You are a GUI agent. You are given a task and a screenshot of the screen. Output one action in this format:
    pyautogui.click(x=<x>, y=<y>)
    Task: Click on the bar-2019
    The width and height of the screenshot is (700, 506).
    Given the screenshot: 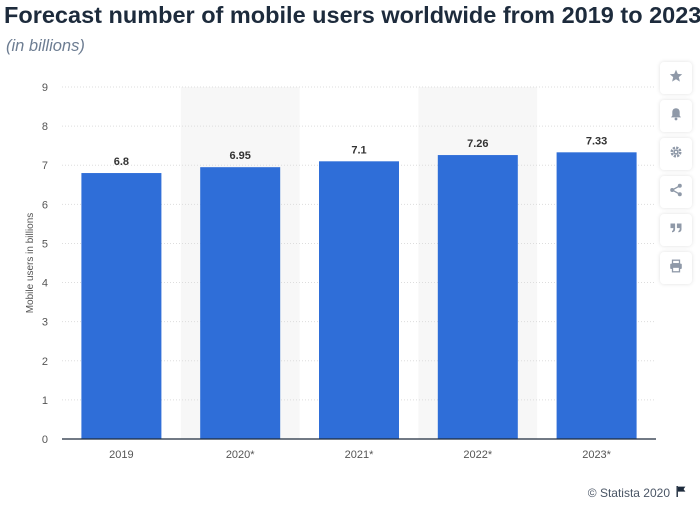 What is the action you would take?
    pyautogui.click(x=121, y=306)
    